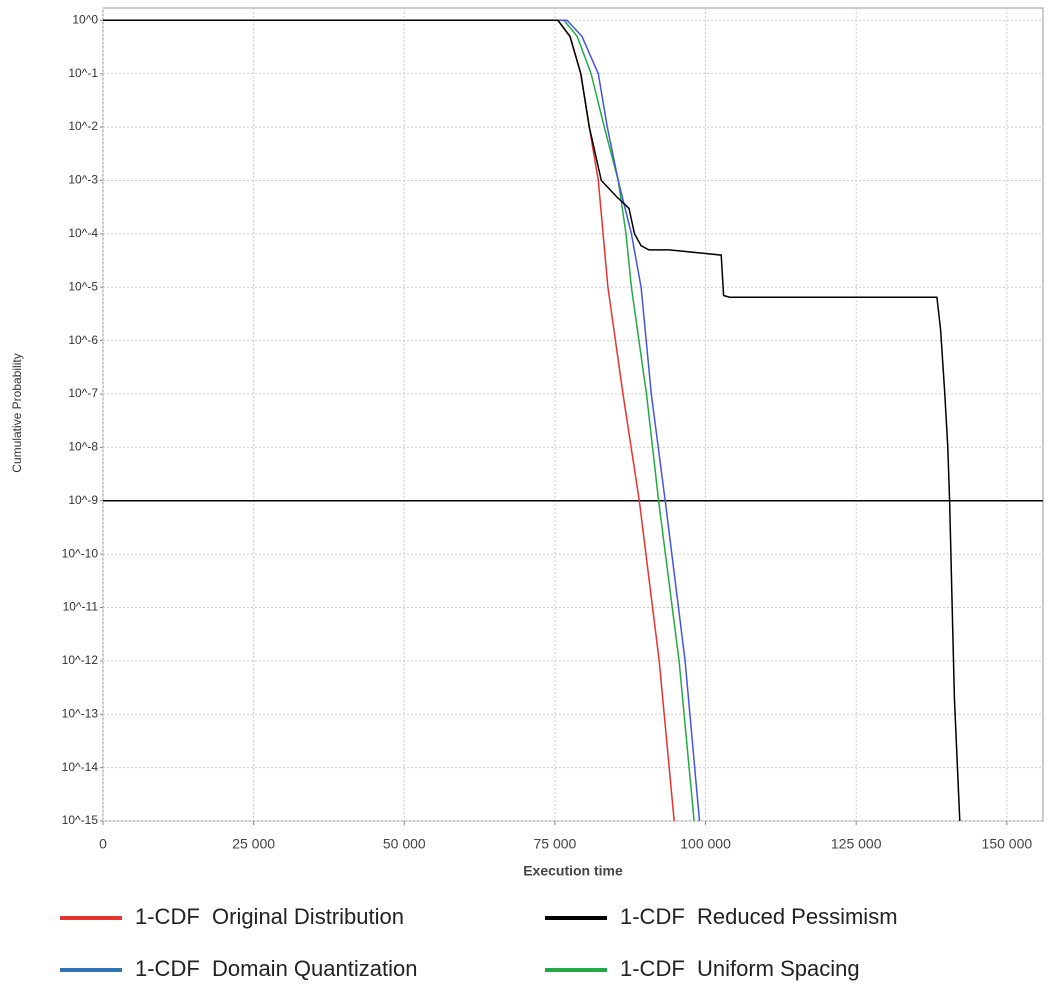 This screenshot has height=994, width=1049. I want to click on x-tick-label: 0, so click(103, 844).